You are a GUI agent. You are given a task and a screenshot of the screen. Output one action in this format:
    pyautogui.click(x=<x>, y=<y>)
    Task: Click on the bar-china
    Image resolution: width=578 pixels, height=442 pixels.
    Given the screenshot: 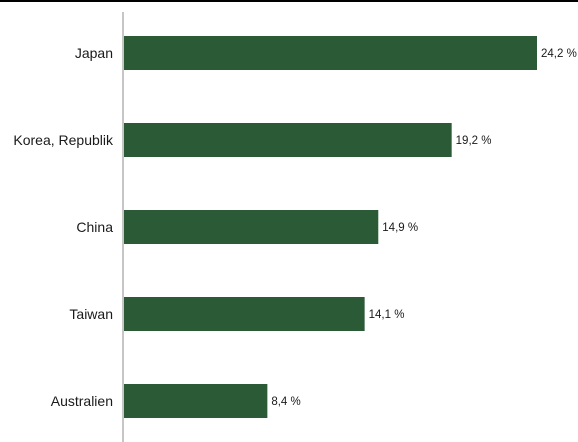 What is the action you would take?
    pyautogui.click(x=251, y=227)
    